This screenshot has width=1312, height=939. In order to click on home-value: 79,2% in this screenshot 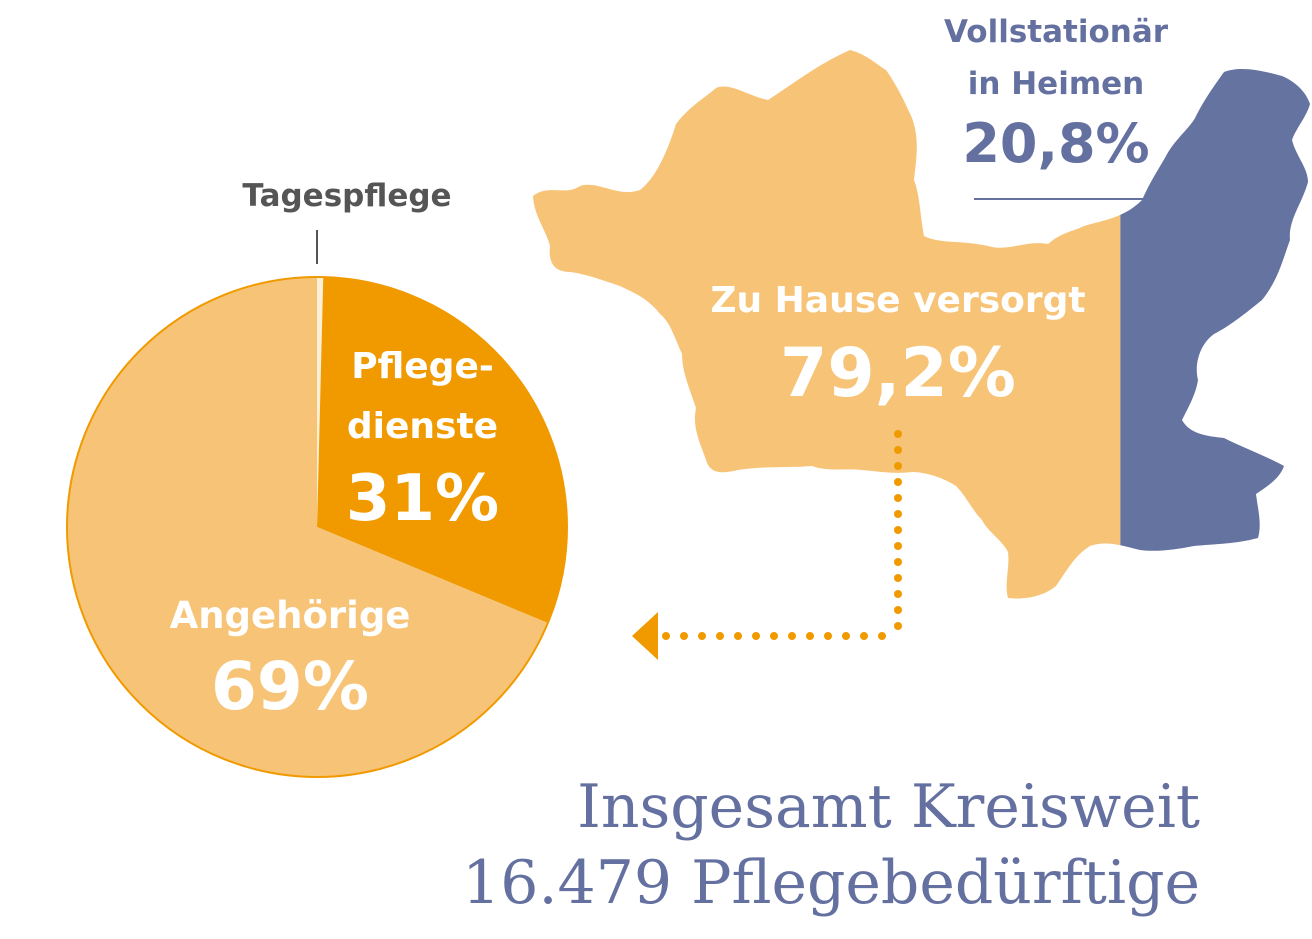, I will do `click(898, 373)`.